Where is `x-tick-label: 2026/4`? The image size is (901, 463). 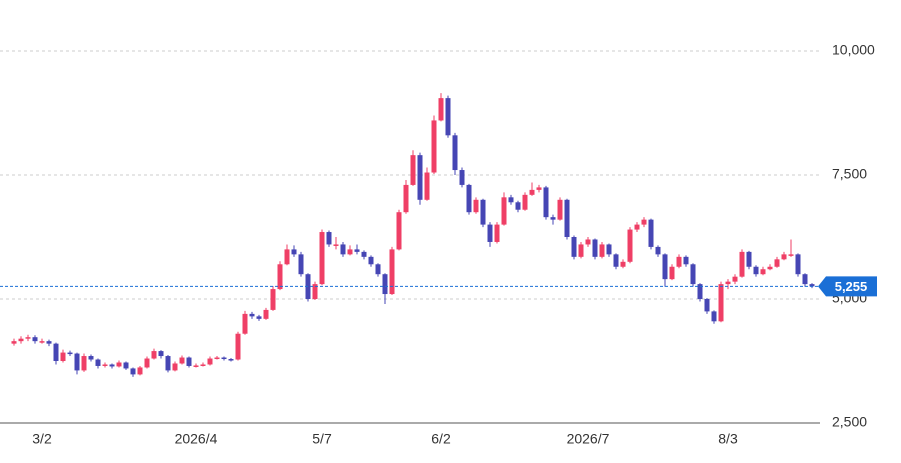
x-tick-label: 2026/4 is located at coordinates (196, 439).